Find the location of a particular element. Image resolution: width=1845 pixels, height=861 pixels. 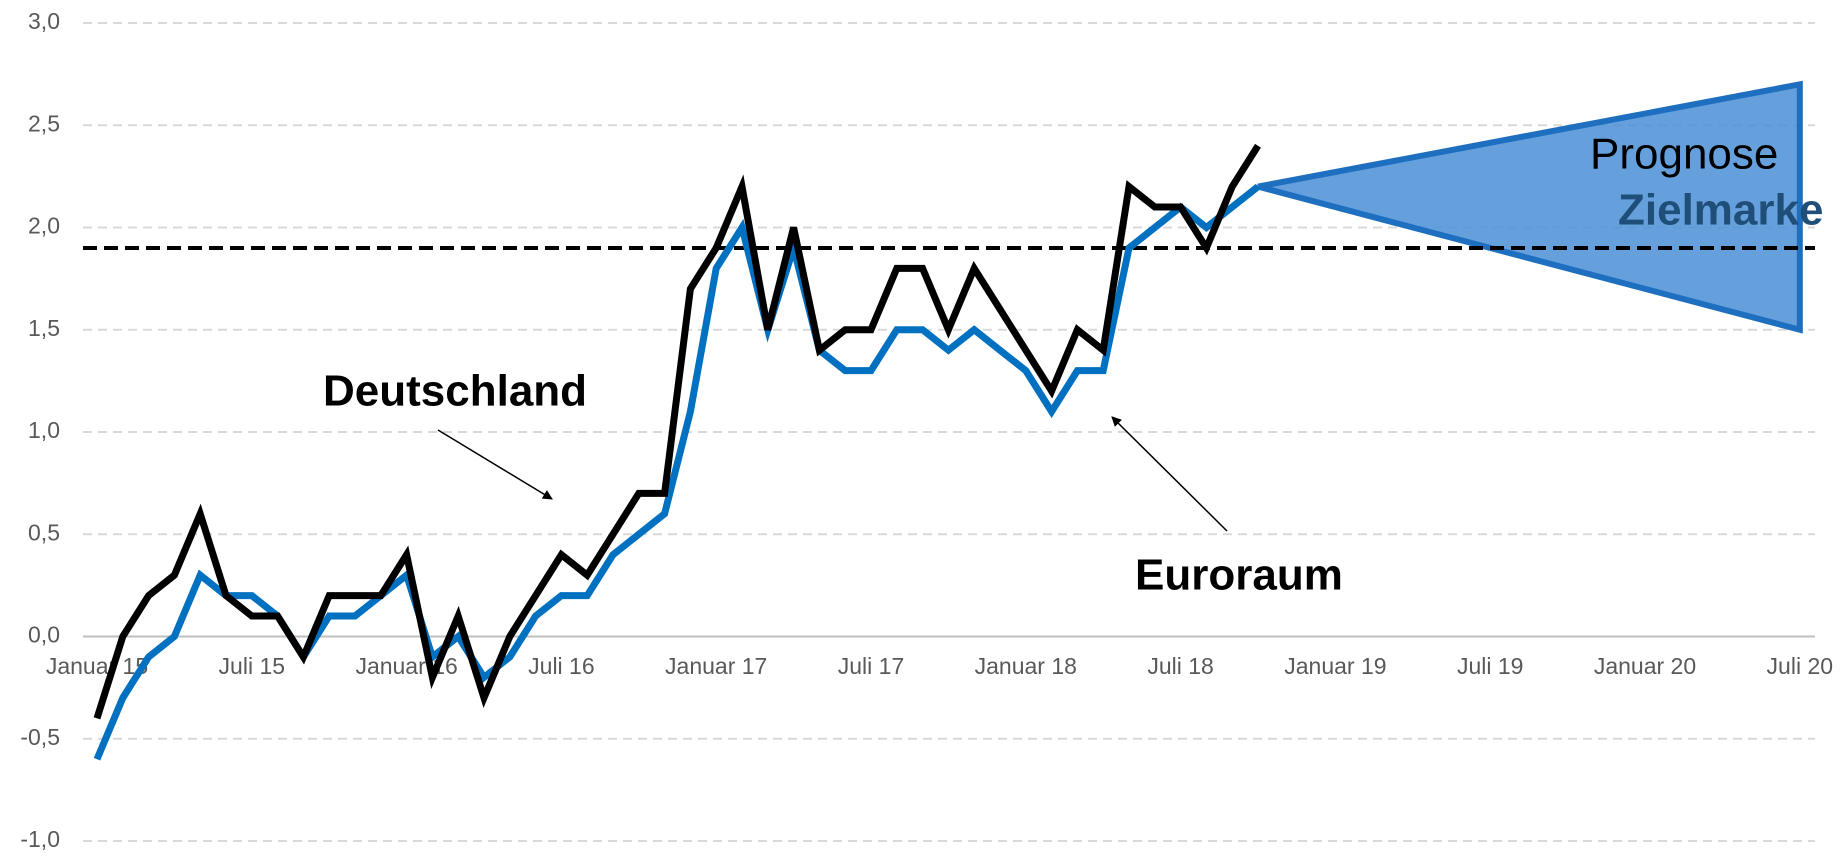

x-tick-label: Juli 20 is located at coordinates (1800, 666).